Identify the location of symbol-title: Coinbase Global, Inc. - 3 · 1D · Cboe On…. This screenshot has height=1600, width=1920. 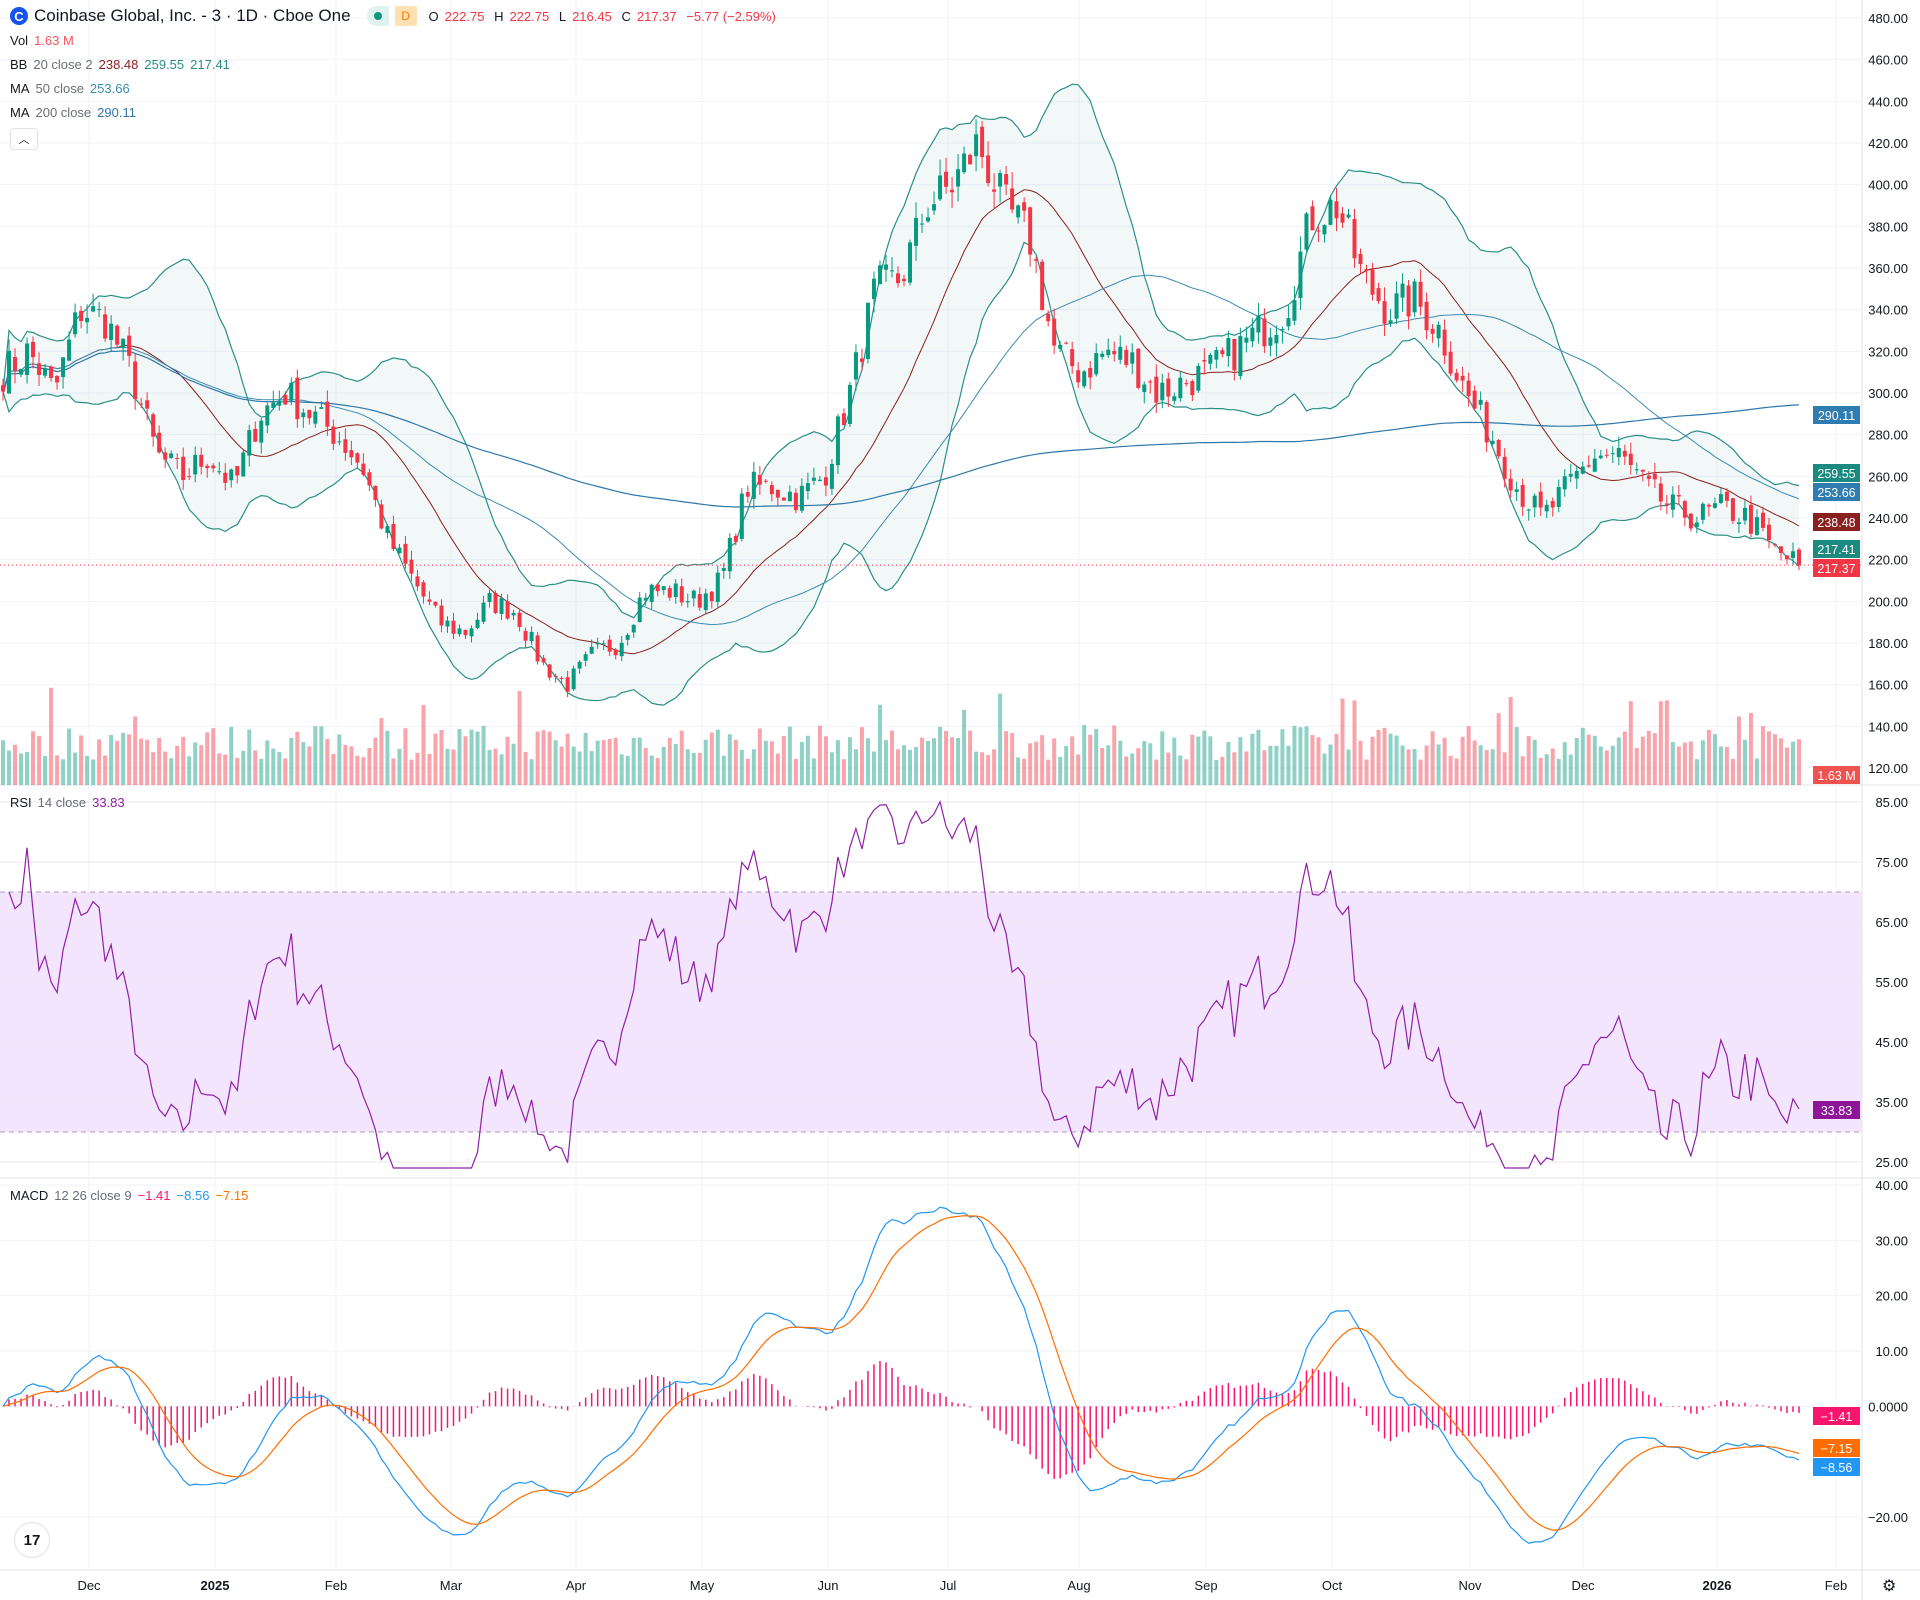
(192, 15).